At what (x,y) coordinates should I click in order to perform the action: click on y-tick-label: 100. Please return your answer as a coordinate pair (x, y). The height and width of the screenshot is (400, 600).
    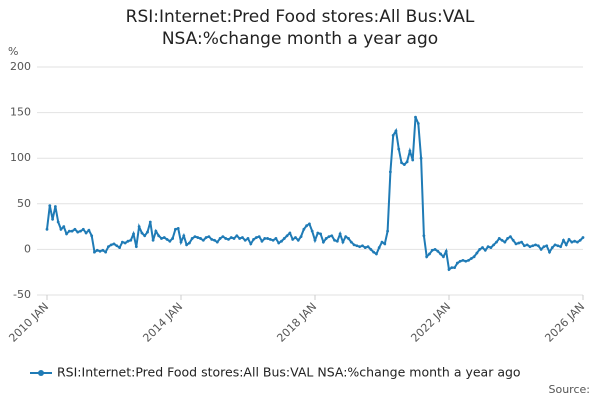
    Looking at the image, I should click on (20, 157).